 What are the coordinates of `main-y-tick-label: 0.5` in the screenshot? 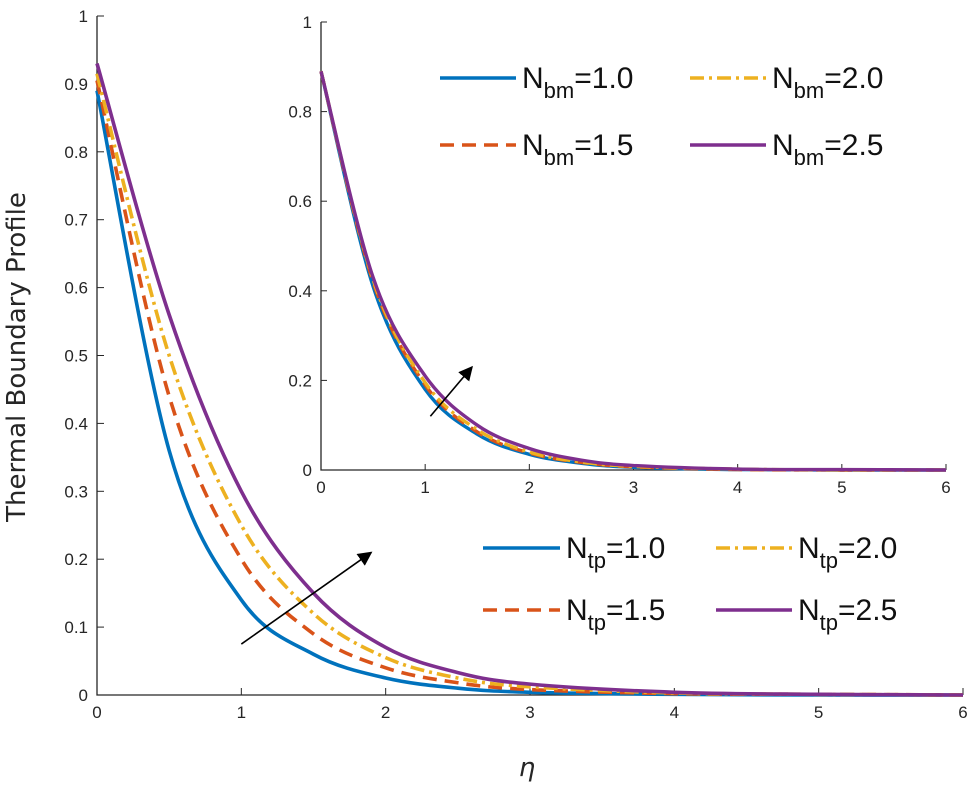 It's located at (76, 356).